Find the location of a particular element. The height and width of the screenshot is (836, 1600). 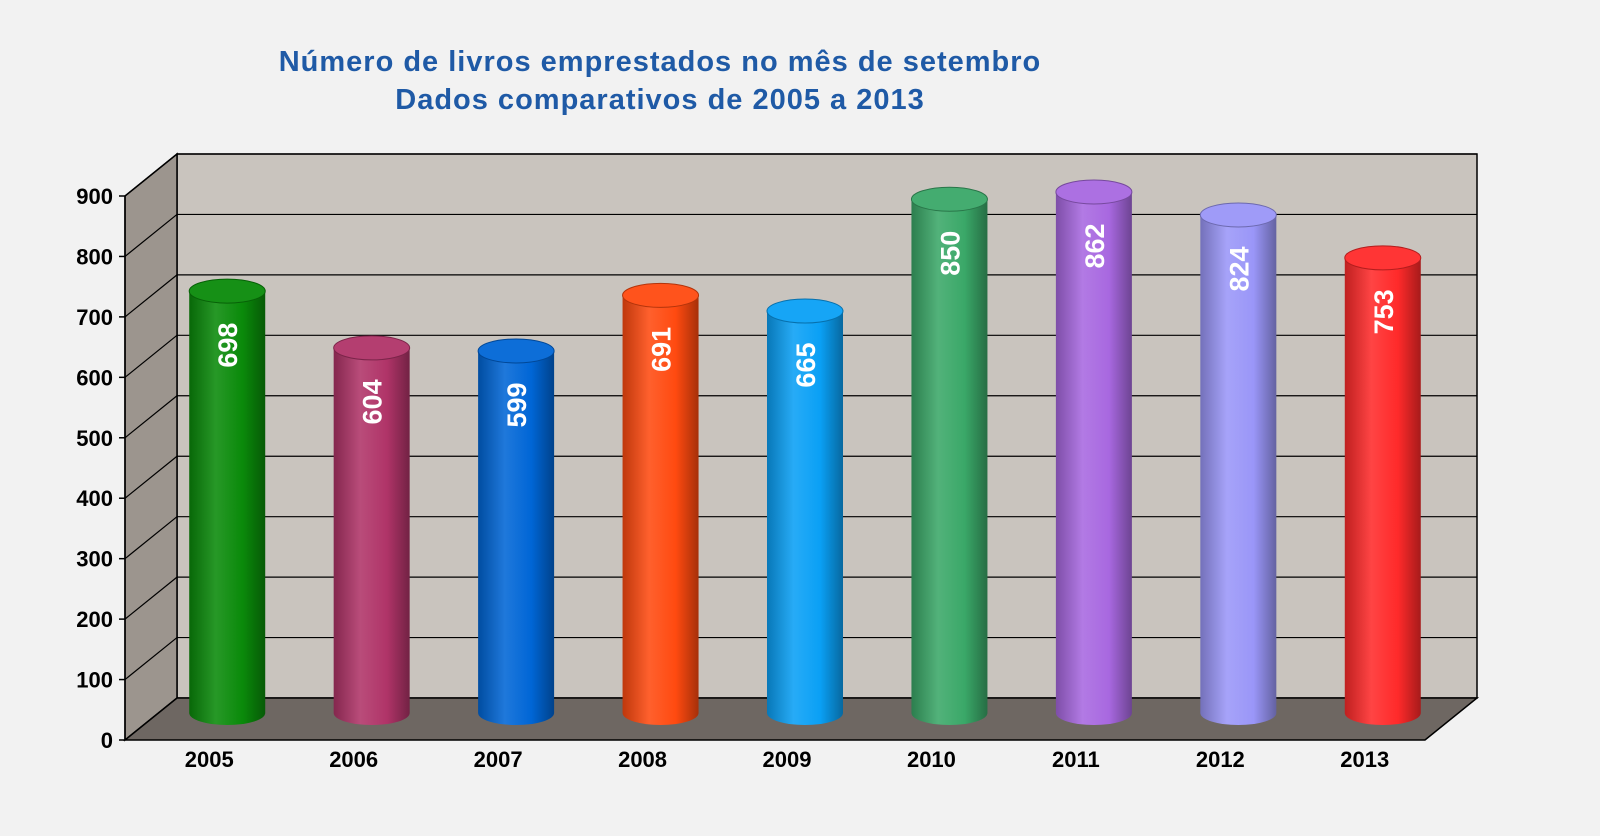

data-label: 824 is located at coordinates (1239, 268).